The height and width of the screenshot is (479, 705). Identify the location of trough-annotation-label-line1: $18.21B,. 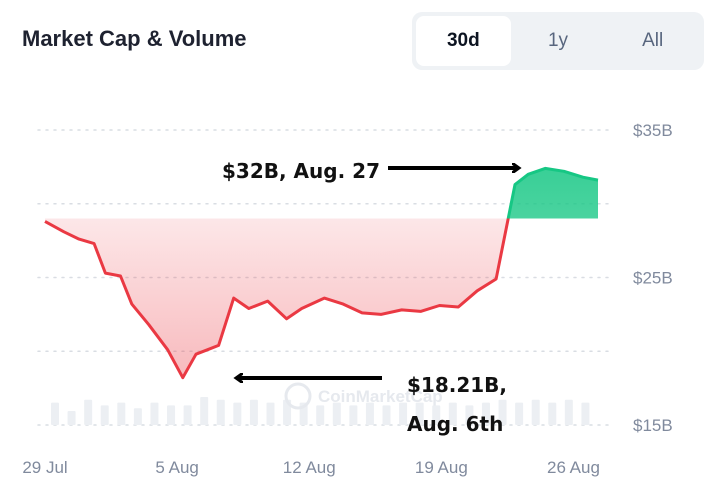
(457, 385).